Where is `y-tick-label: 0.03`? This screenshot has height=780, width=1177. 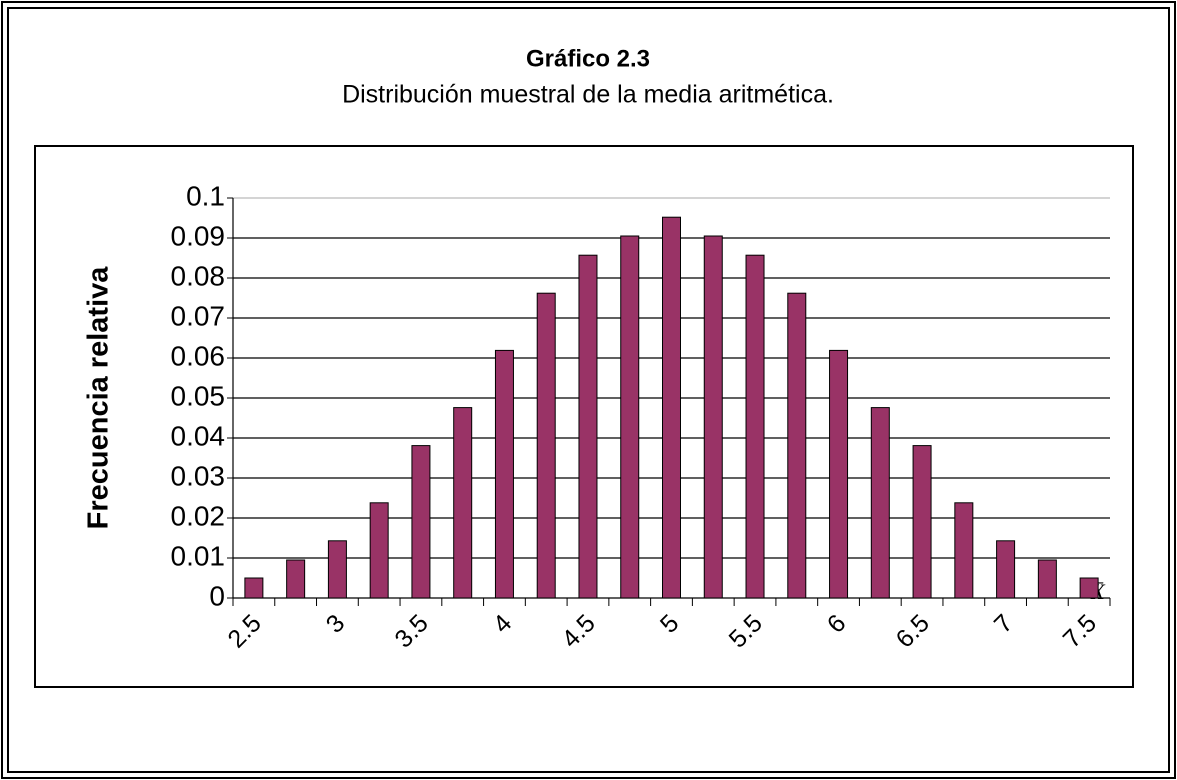 y-tick-label: 0.03 is located at coordinates (198, 475).